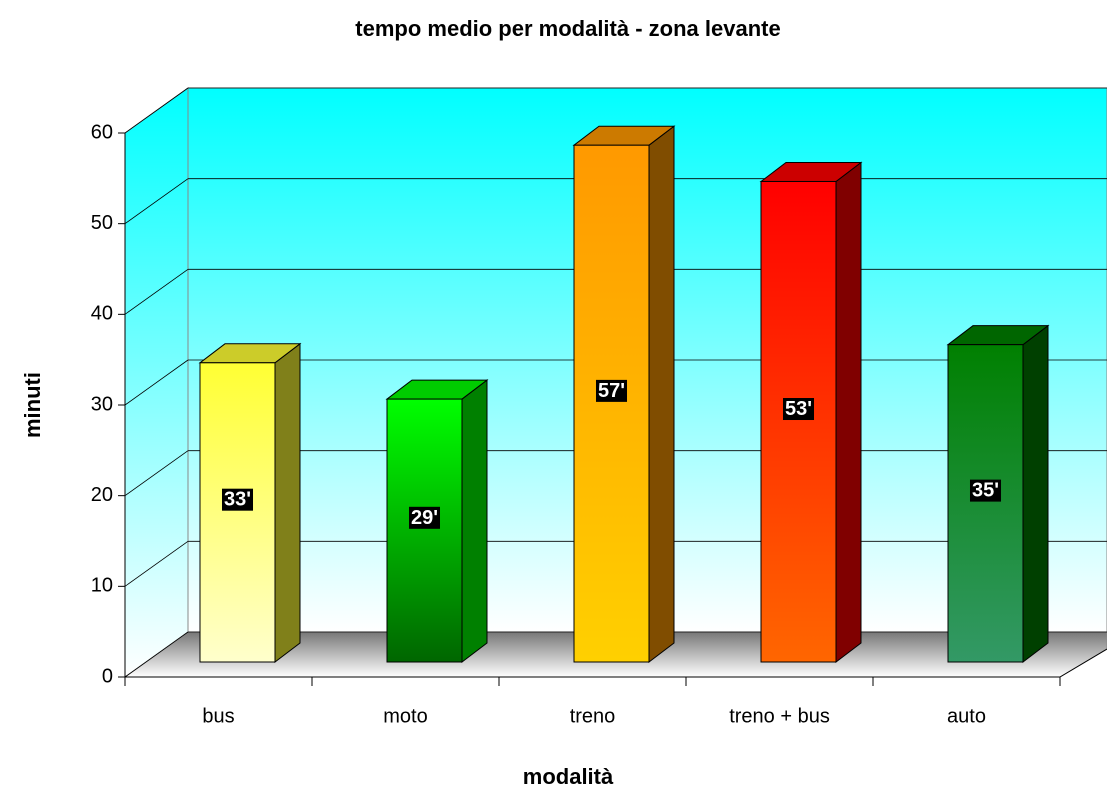  I want to click on x-tick-label: treno + bus, so click(779, 716).